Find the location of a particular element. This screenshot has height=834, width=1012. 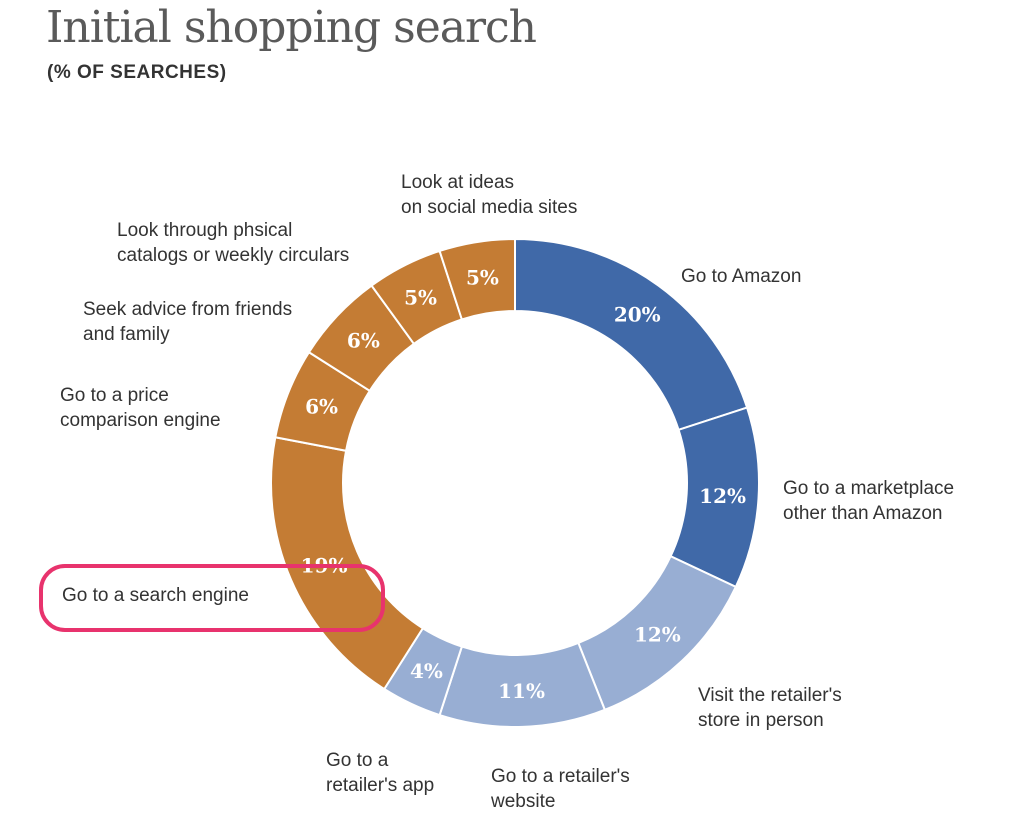

slice-category-label: Visit the retailer's store in person is located at coordinates (770, 708).